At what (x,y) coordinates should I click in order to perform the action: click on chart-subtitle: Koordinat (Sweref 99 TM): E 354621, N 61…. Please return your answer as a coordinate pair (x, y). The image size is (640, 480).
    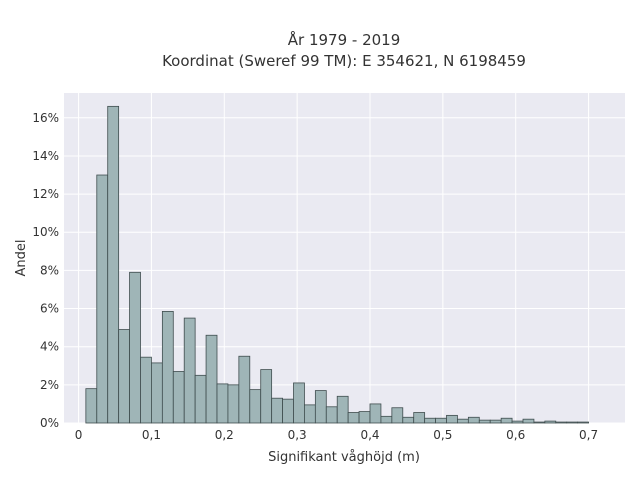
    Looking at the image, I should click on (344, 61).